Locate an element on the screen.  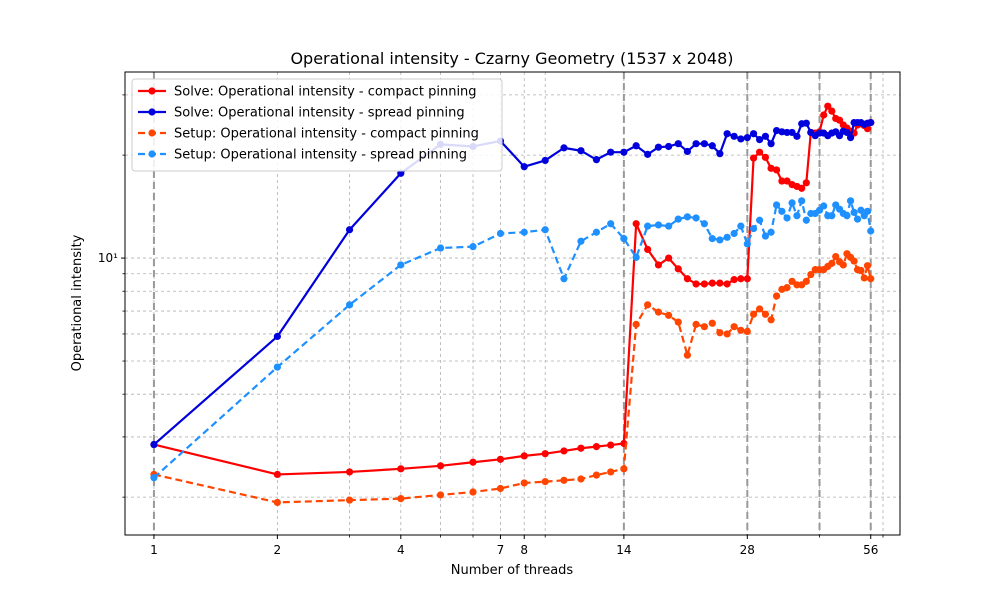
y-axis: 10¹ is located at coordinates (111, 296).